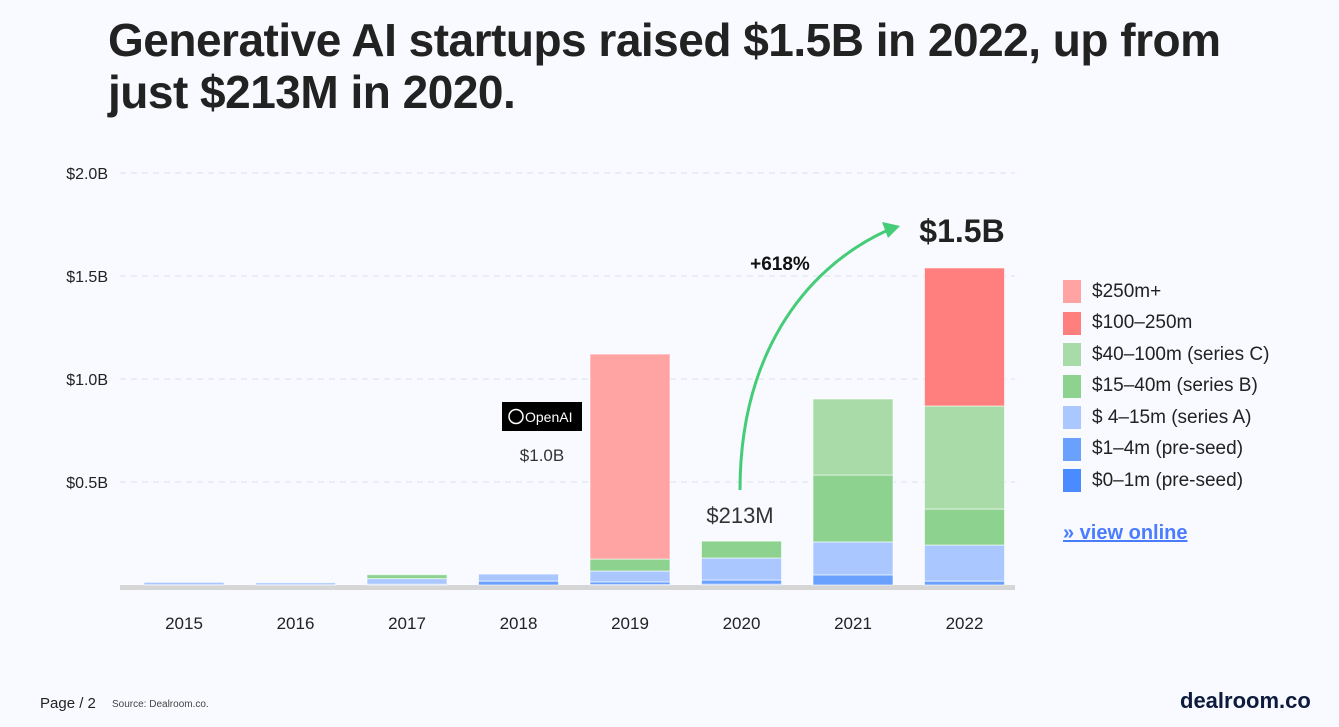 This screenshot has height=727, width=1339. I want to click on value-label-2020: $213M, so click(739, 515).